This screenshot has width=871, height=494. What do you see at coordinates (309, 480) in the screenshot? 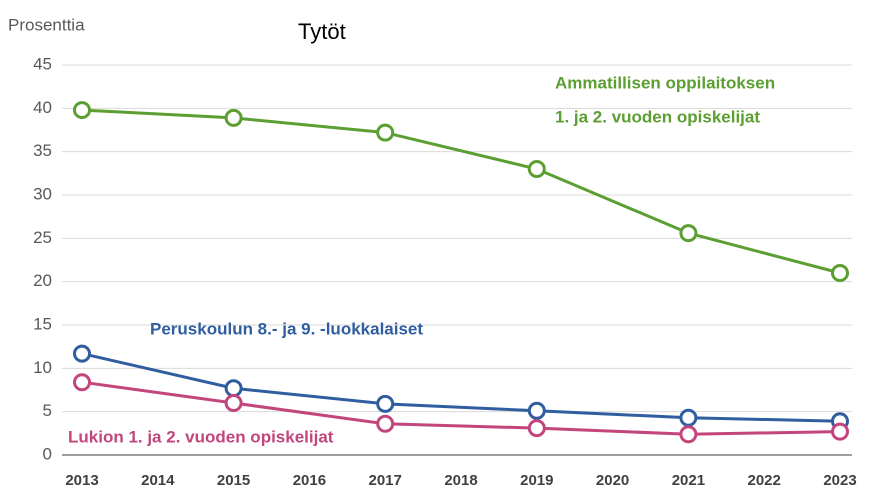
I see `x-tick-label: 2016` at bounding box center [309, 480].